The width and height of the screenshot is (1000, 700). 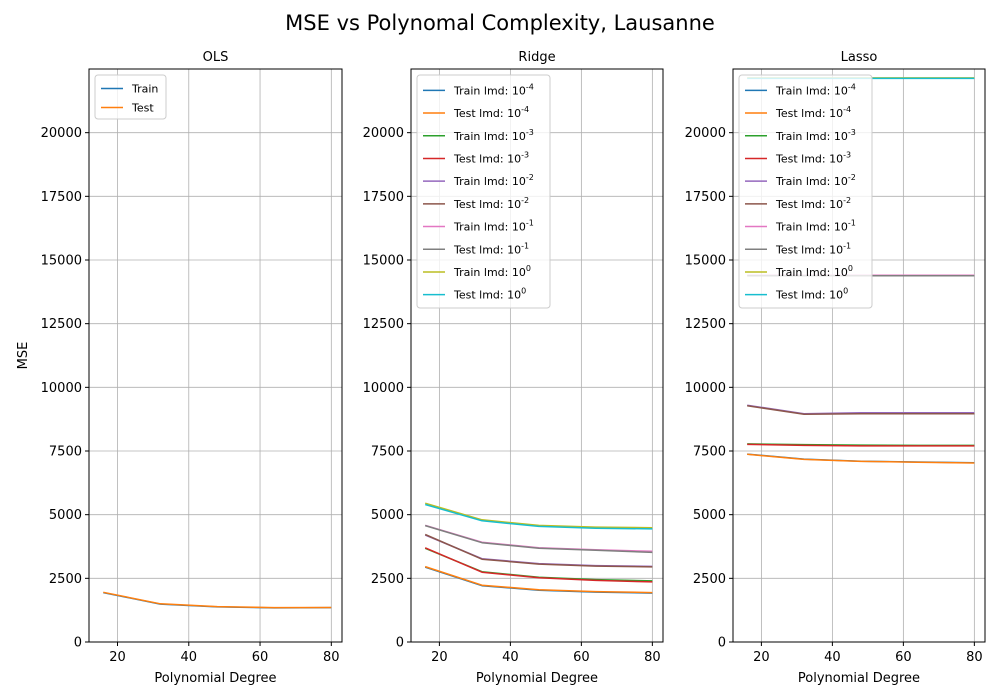 What do you see at coordinates (216, 57) in the screenshot?
I see `subplot-title: OLS` at bounding box center [216, 57].